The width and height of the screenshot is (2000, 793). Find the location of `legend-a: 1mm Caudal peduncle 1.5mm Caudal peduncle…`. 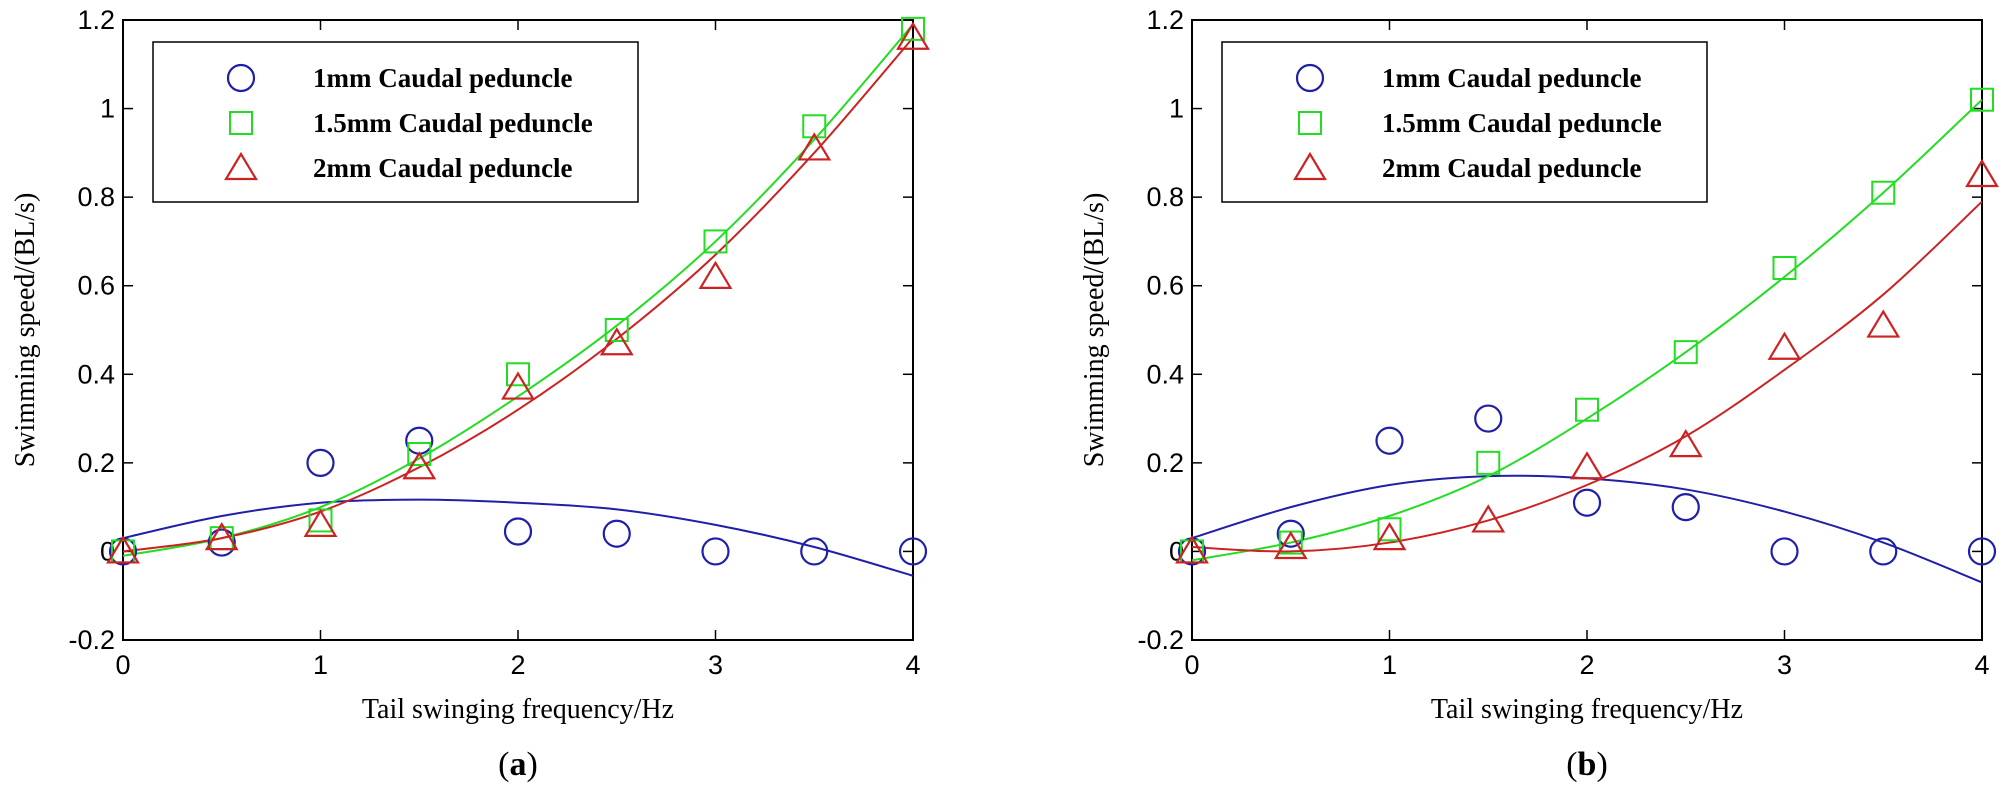

legend-a: 1mm Caudal peduncle 1.5mm Caudal peduncle… is located at coordinates (395, 122).